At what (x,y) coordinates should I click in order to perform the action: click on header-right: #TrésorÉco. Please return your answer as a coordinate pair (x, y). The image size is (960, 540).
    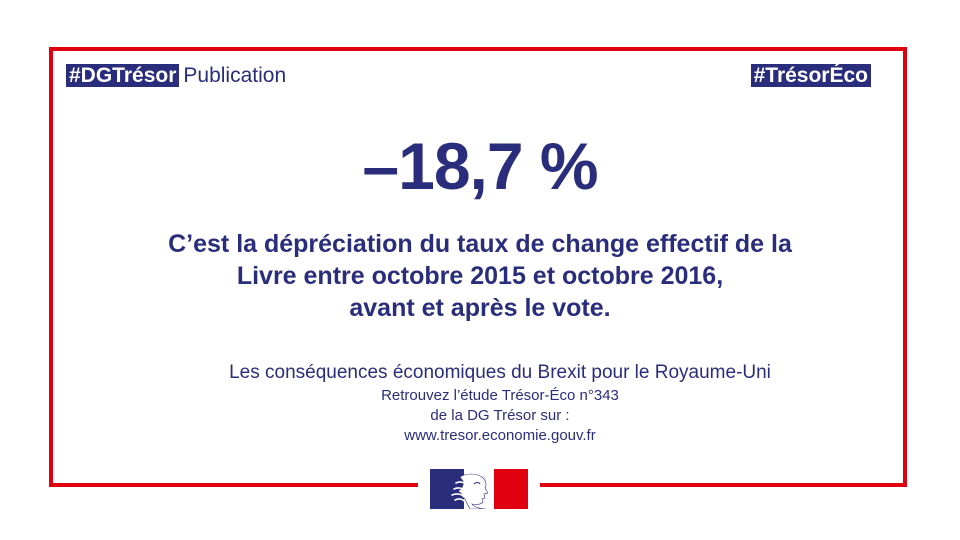
    Looking at the image, I should click on (810, 76).